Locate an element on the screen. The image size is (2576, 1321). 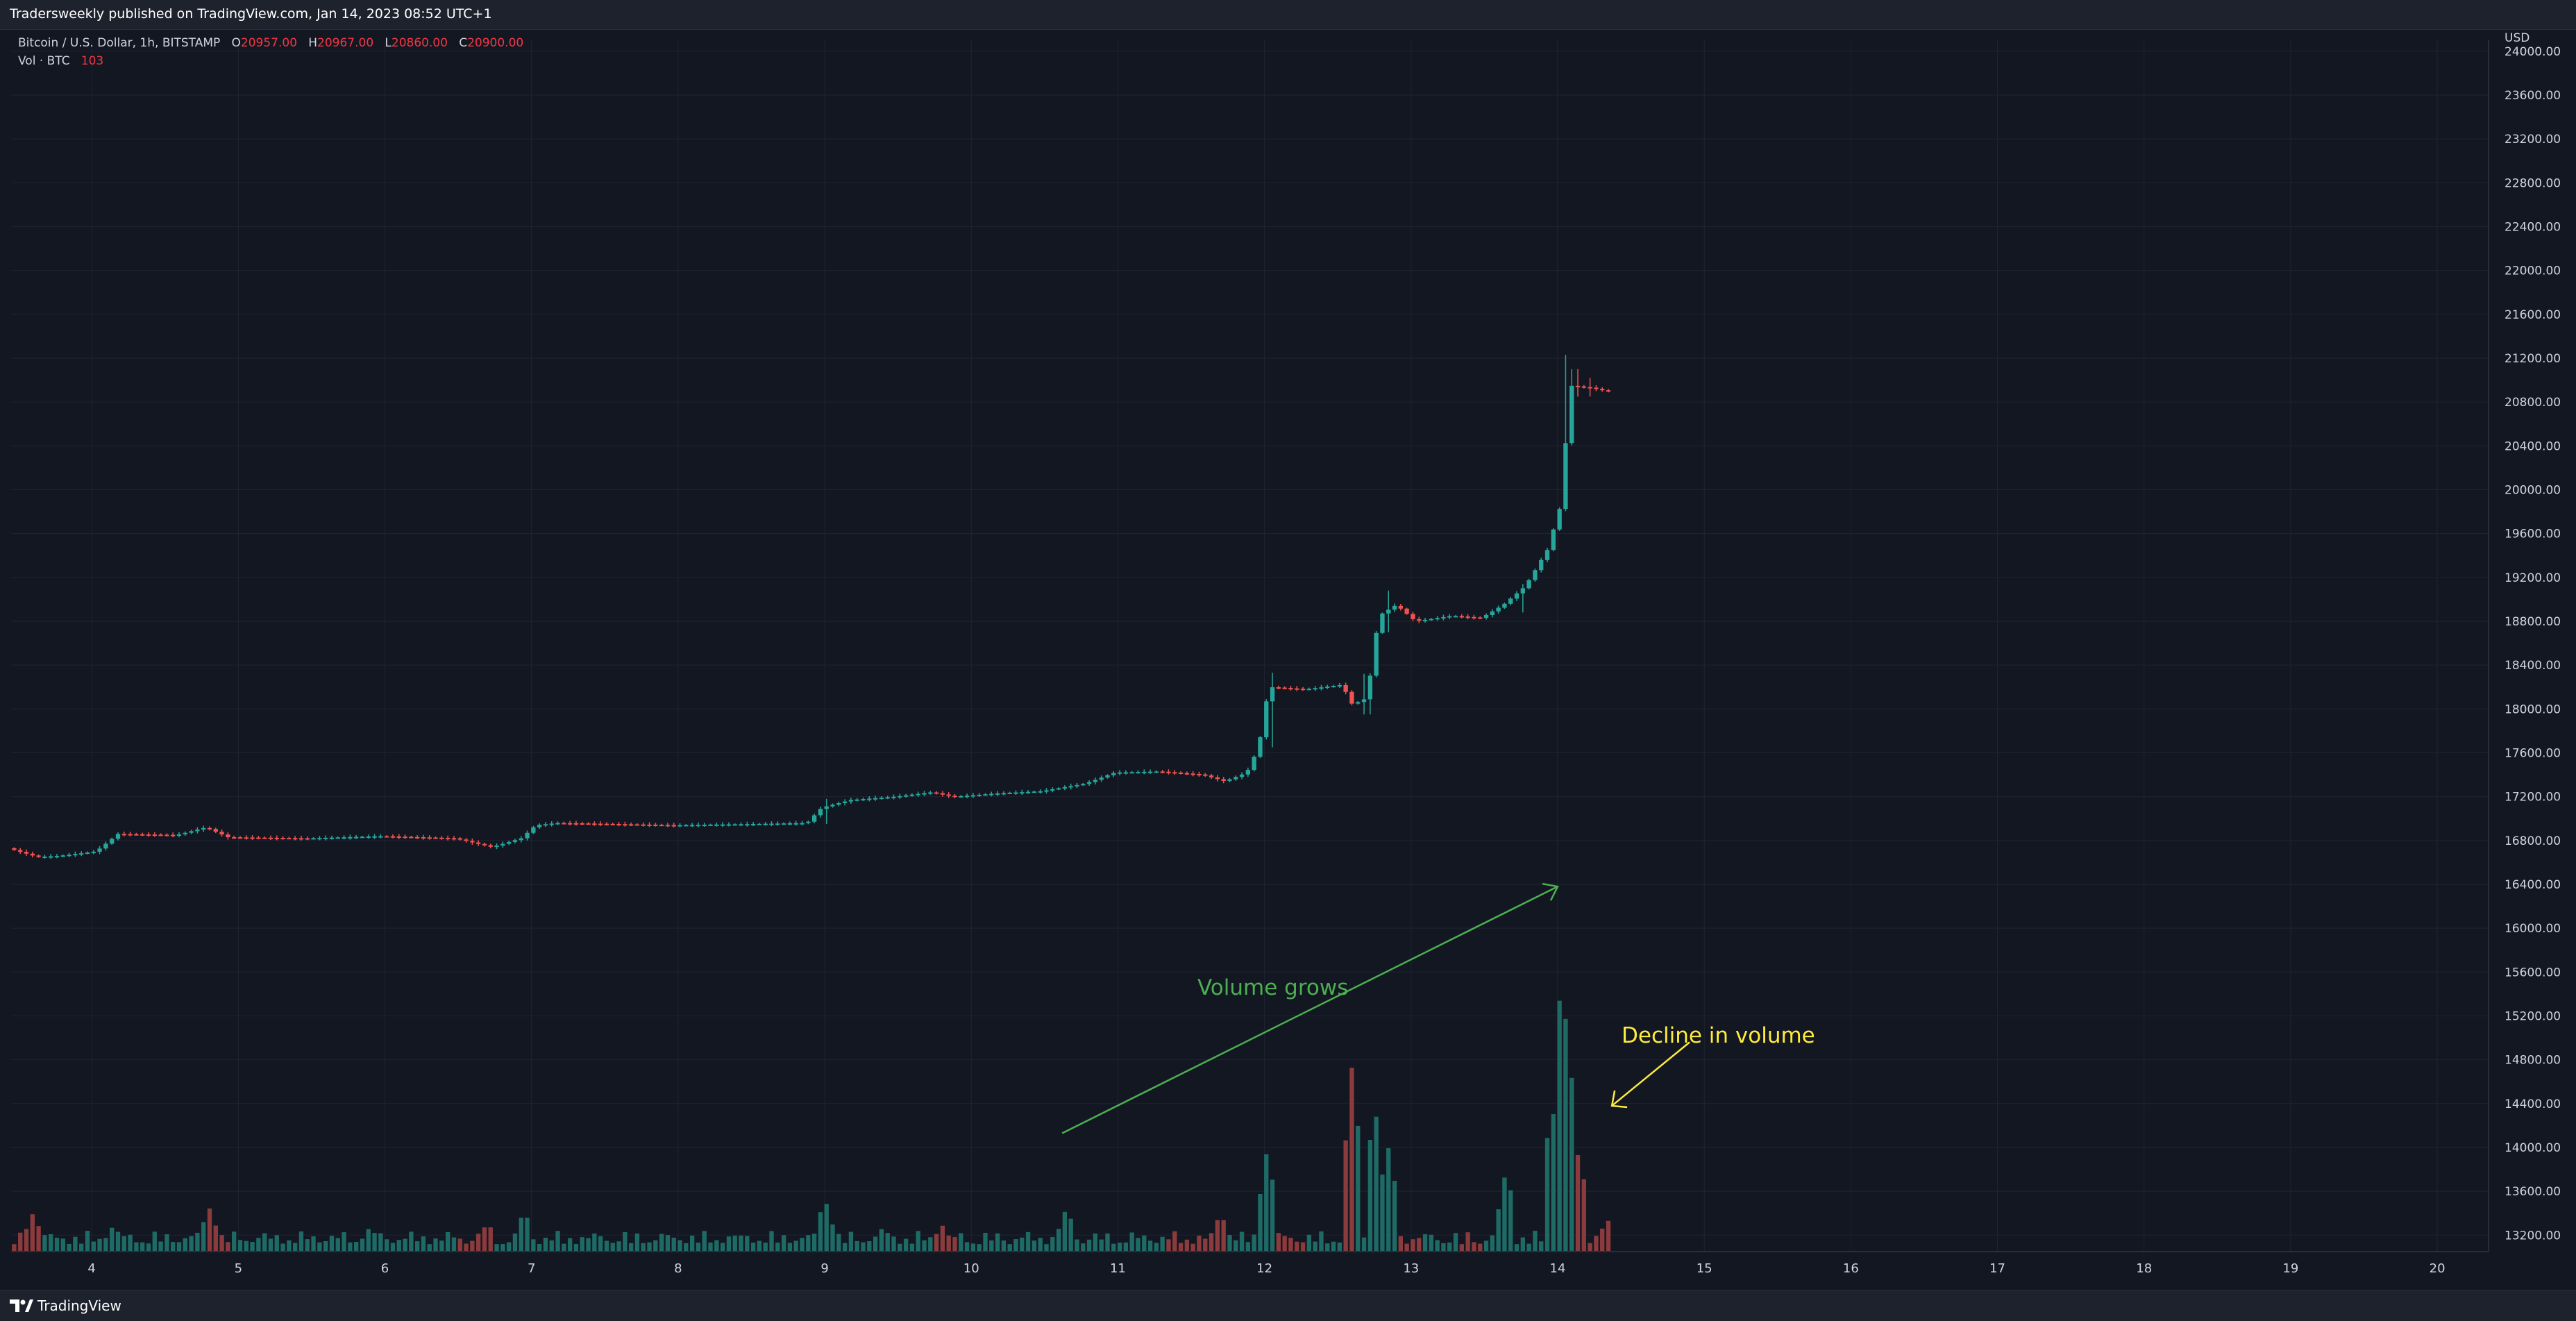
x-tick-label: 13 is located at coordinates (1411, 1268).